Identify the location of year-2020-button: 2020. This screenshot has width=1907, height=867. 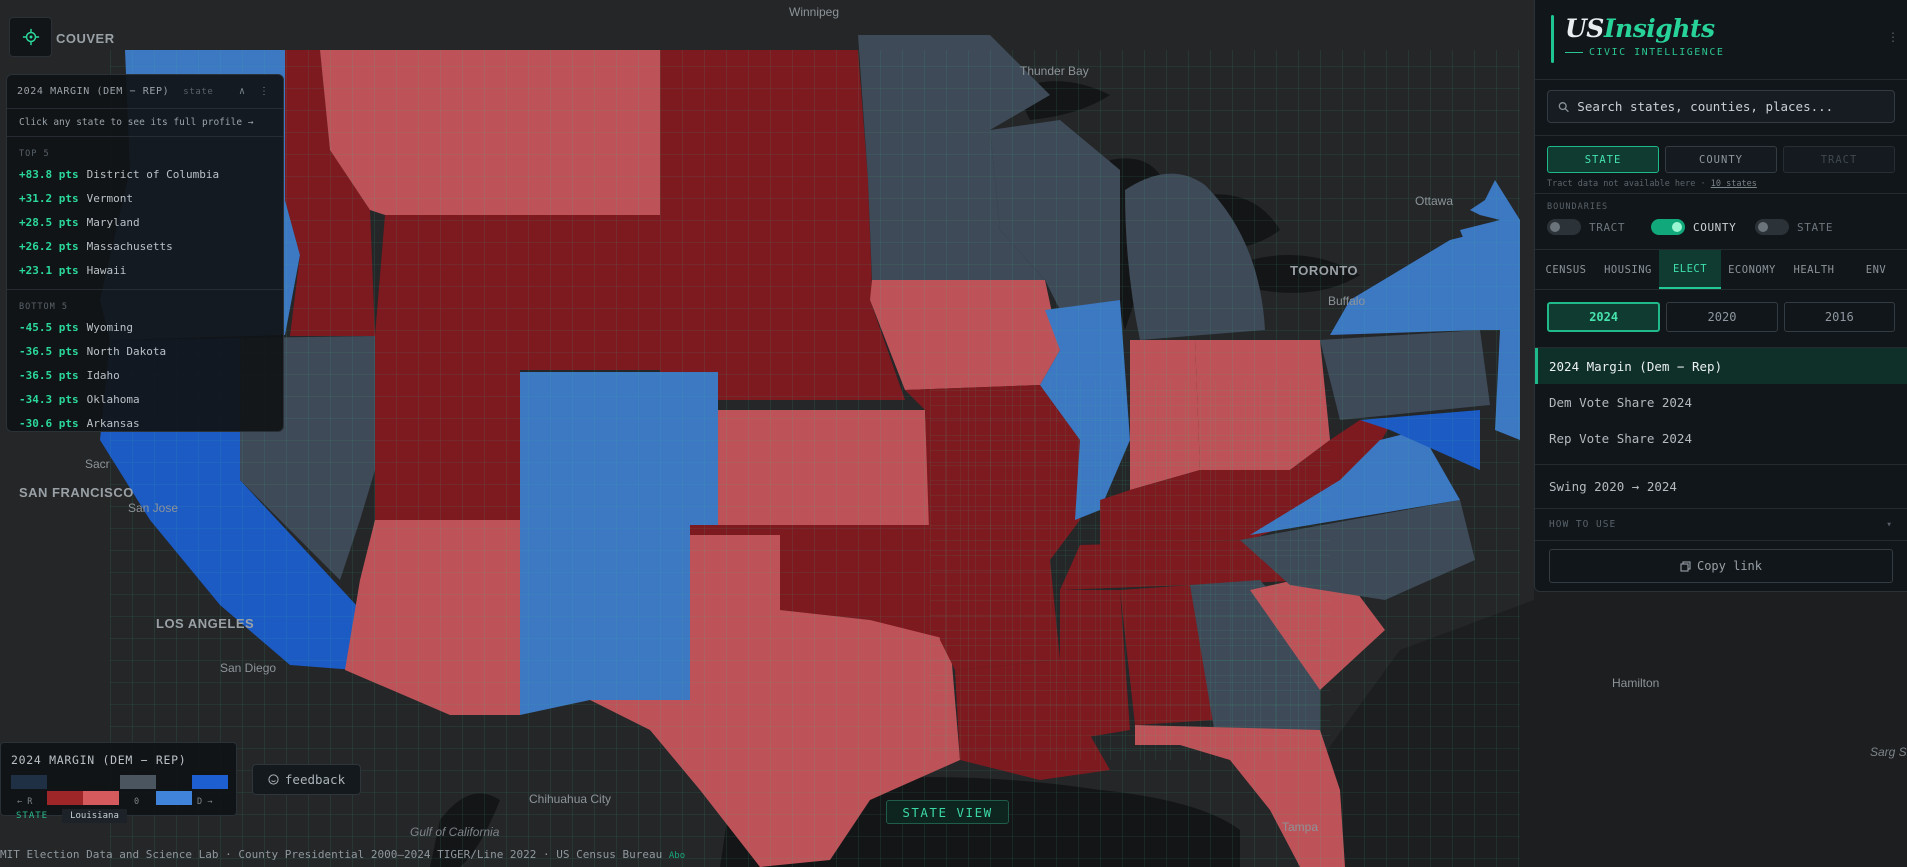
(1722, 317).